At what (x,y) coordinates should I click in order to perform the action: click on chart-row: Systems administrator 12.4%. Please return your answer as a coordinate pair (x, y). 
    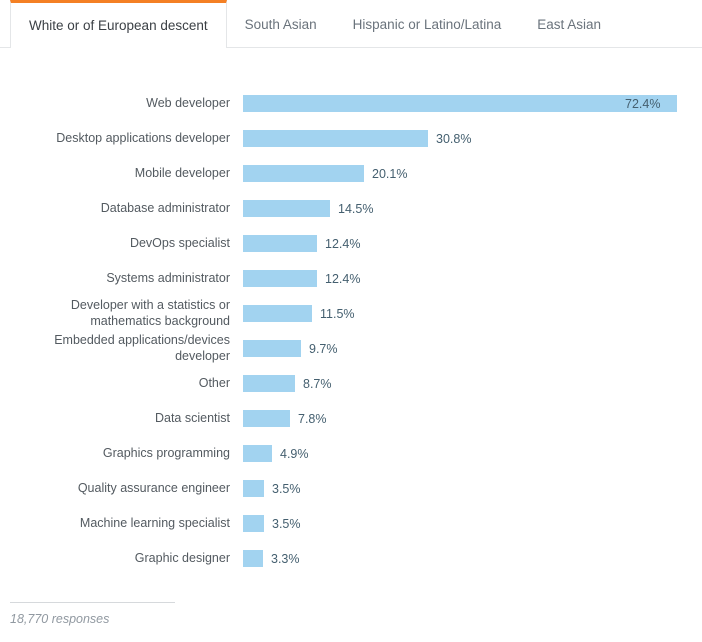
    Looking at the image, I should click on (351, 278).